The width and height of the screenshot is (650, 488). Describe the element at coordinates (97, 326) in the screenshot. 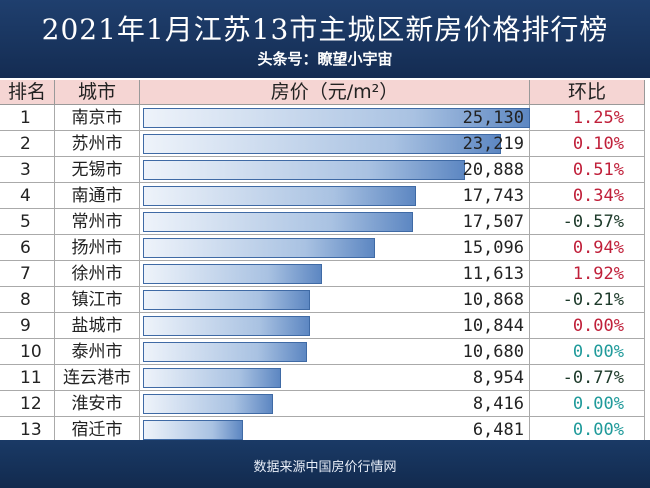

I see `city: 盐城市` at that location.